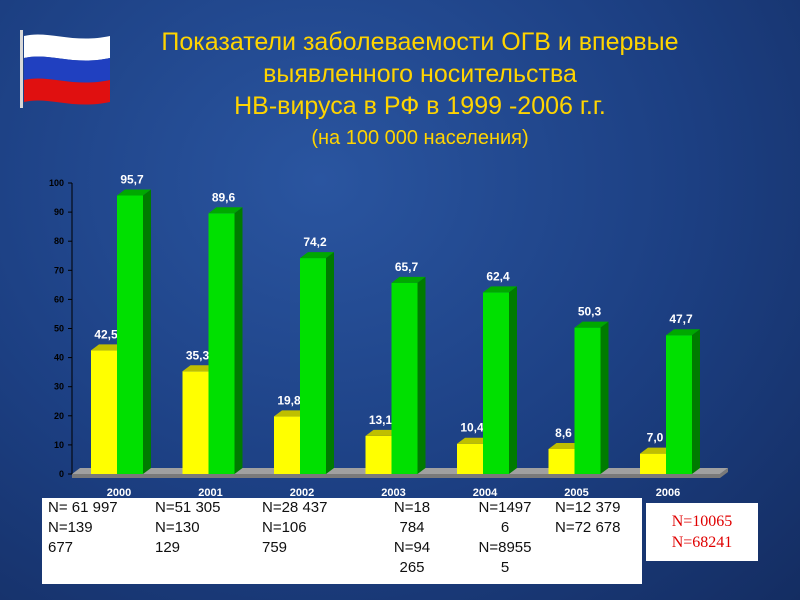 This screenshot has width=800, height=600. I want to click on y-tick-label: 20, so click(59, 416).